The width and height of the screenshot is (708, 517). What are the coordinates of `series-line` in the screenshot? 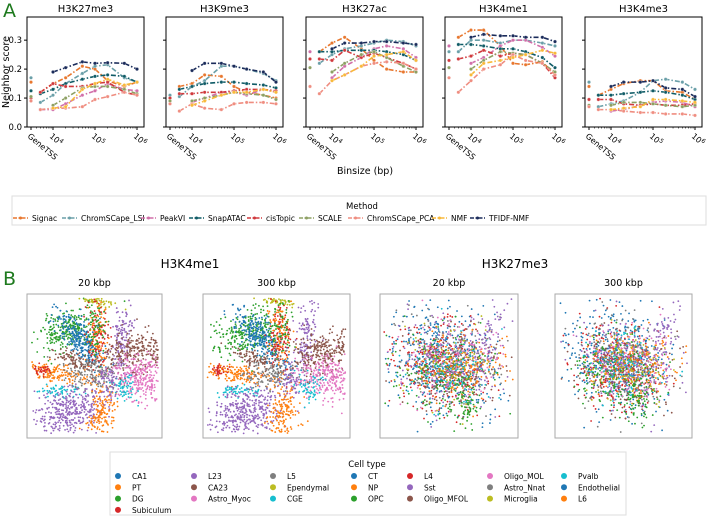 It's located at (88, 88).